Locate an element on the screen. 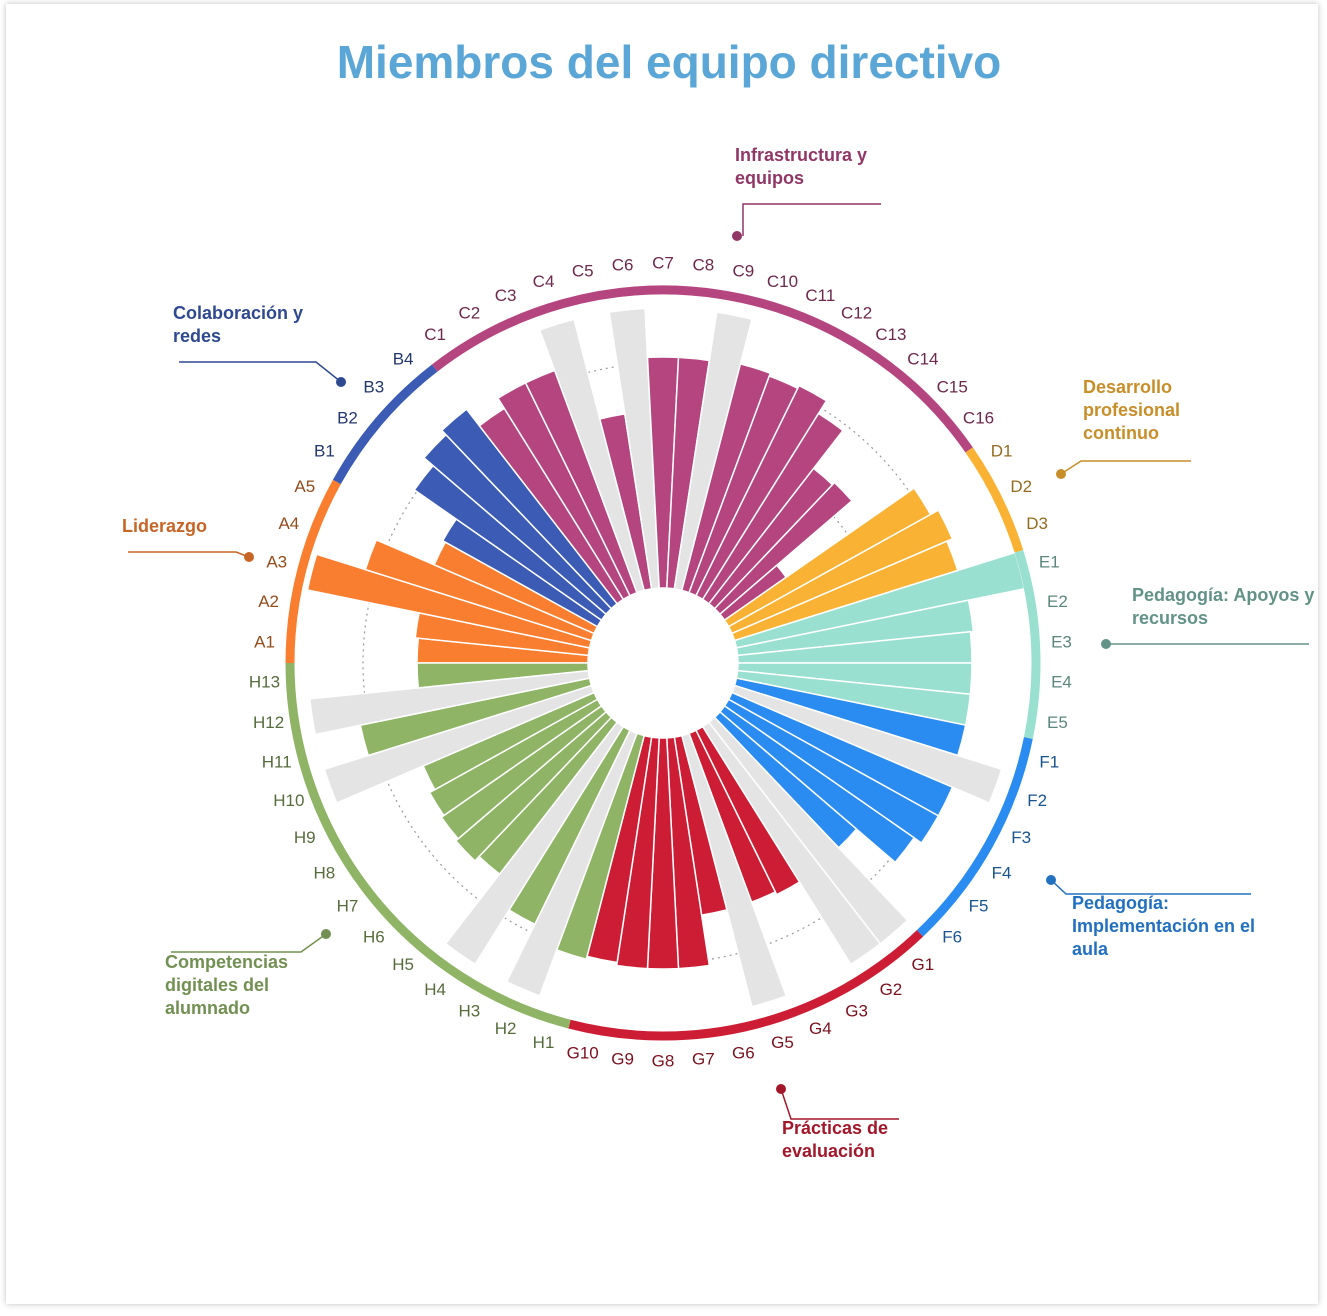  category-label: A5 is located at coordinates (304, 486).